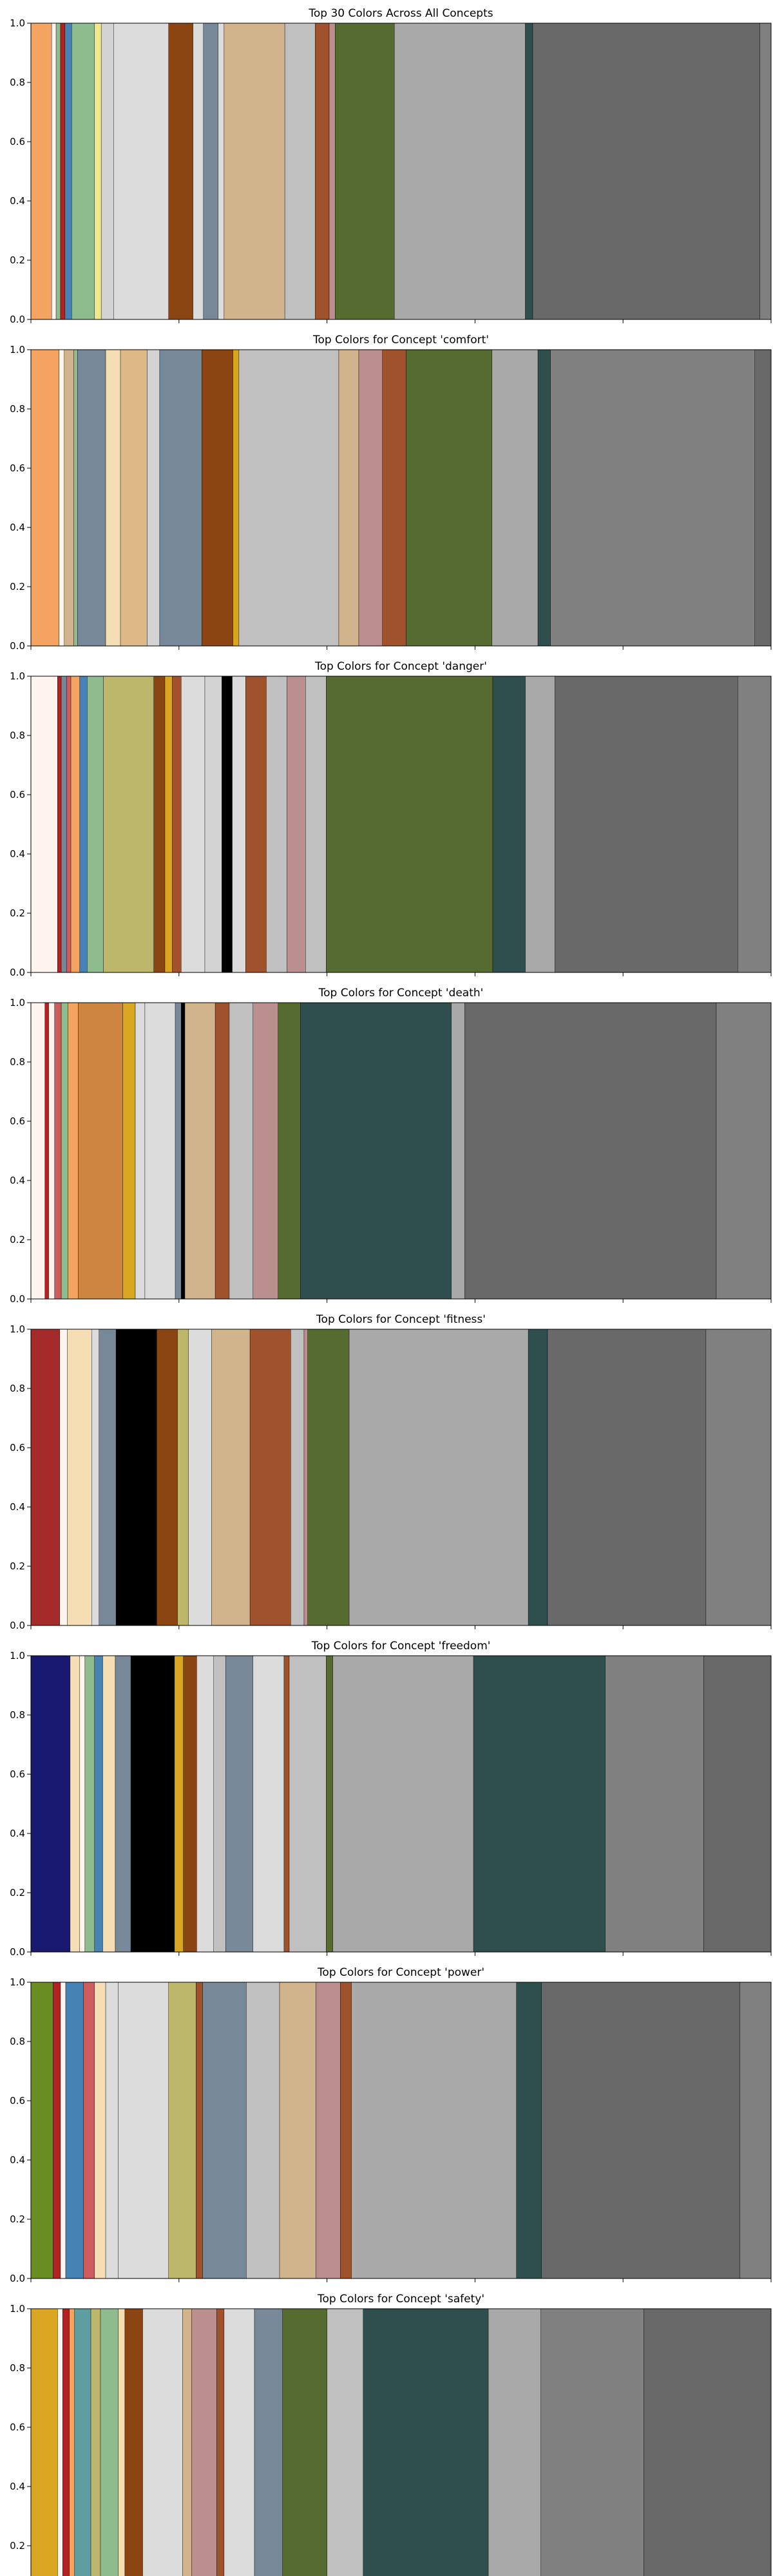 Image resolution: width=773 pixels, height=2576 pixels. I want to click on chart-title: Top Colors for Concept 'power', so click(400, 1973).